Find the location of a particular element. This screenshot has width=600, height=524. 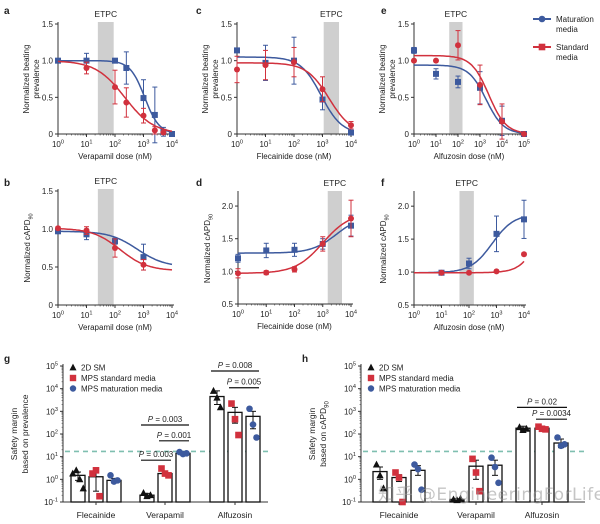

legend-label: media is located at coordinates (567, 29).